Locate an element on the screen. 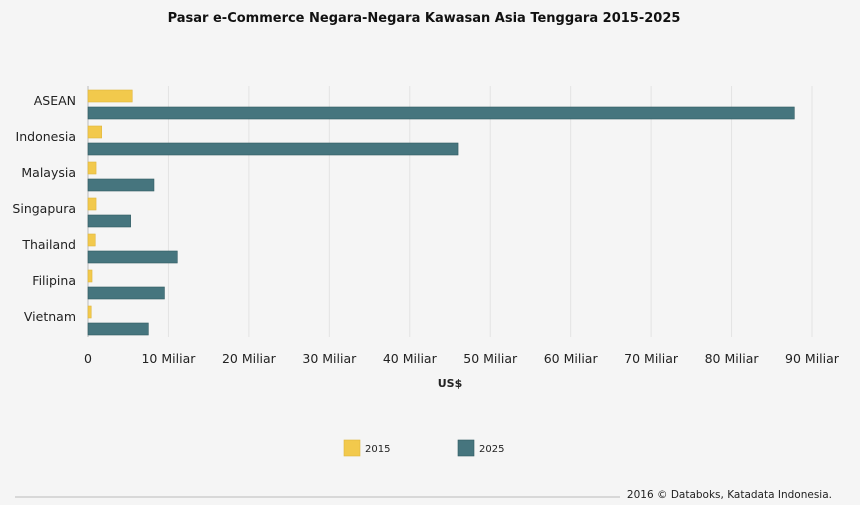 This screenshot has height=505, width=860. category-label: Thailand is located at coordinates (48, 244).